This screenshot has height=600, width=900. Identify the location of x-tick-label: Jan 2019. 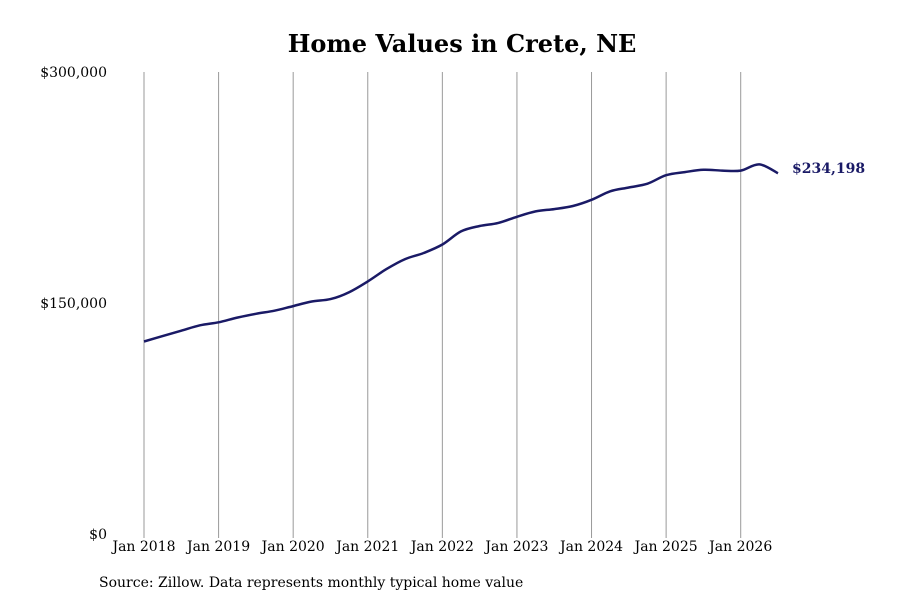
(217, 547).